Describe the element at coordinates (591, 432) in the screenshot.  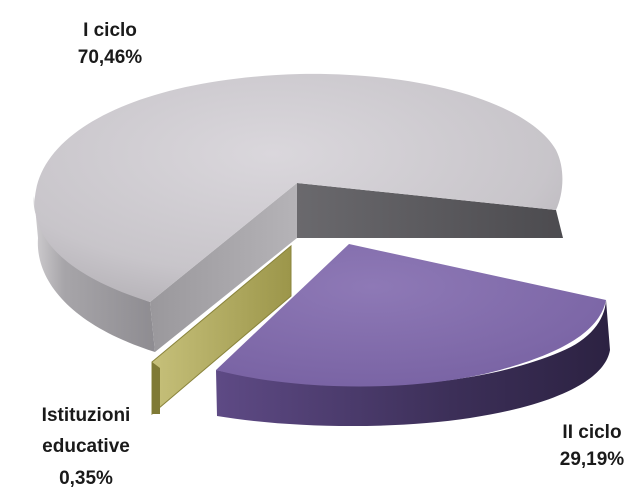
I see `label-ii-ciclo-category: II ciclo` at that location.